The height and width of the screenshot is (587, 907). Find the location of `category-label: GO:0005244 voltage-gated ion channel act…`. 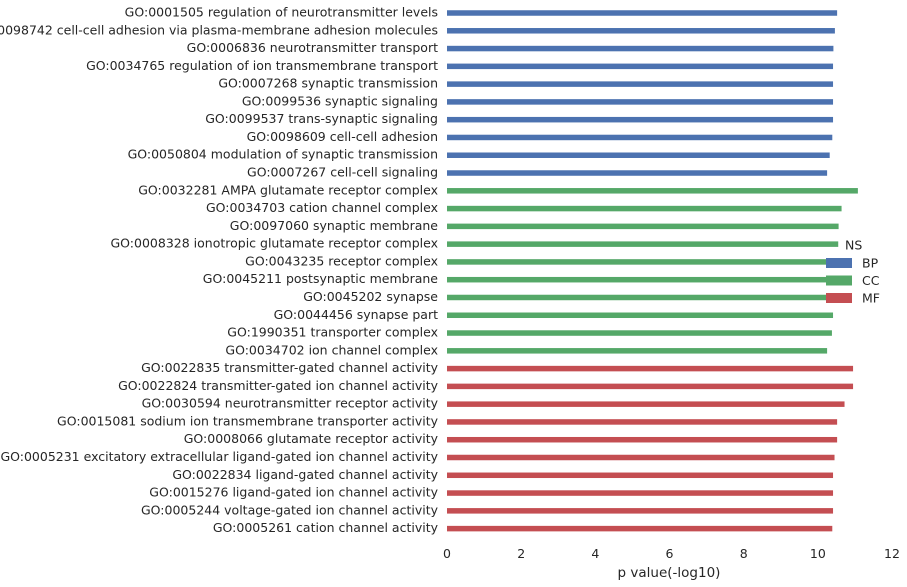

category-label: GO:0005244 voltage-gated ion channel act… is located at coordinates (290, 509).